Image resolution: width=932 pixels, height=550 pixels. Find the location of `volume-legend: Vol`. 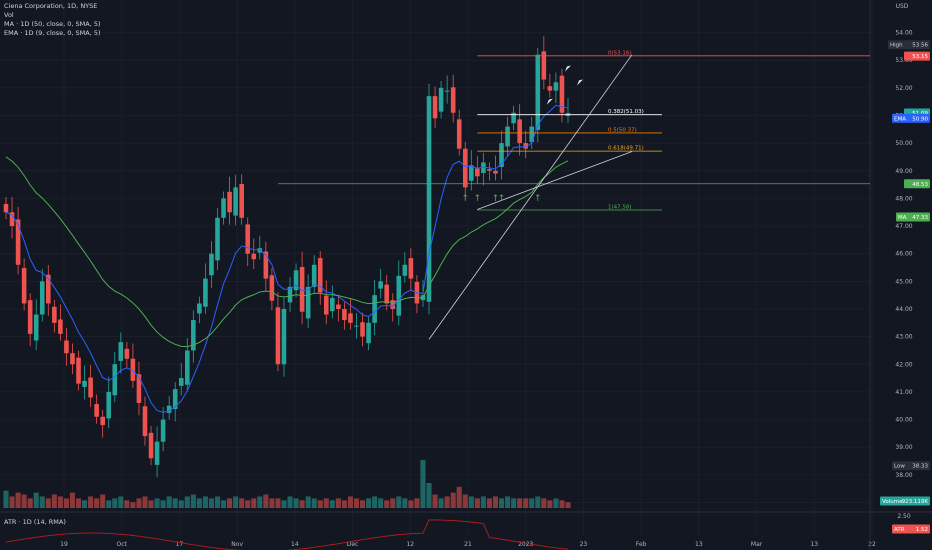

volume-legend: Vol is located at coordinates (9, 15).